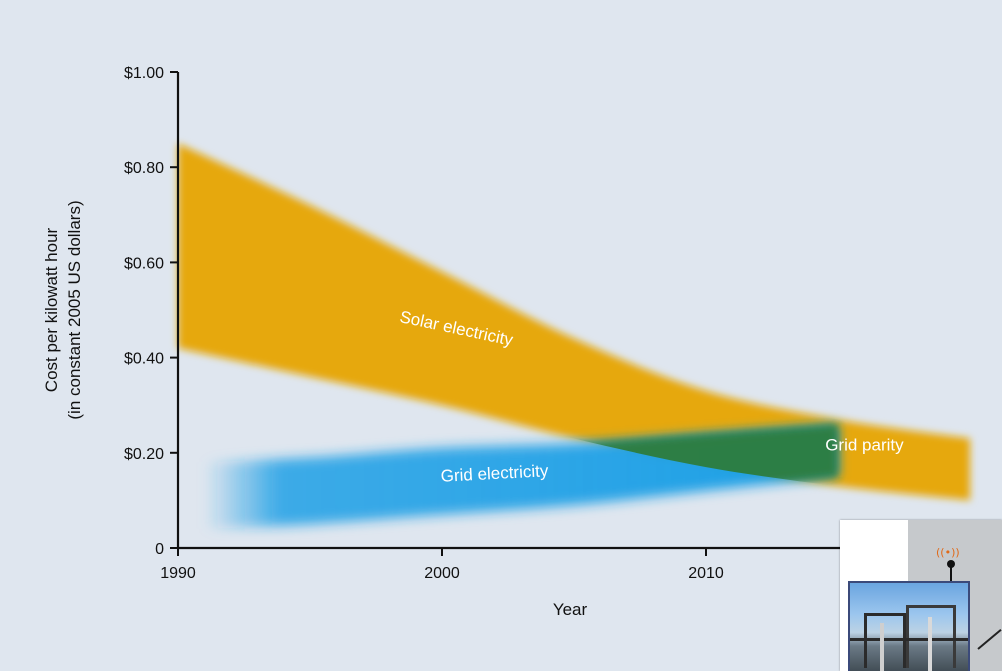 This screenshot has height=671, width=1002. What do you see at coordinates (706, 573) in the screenshot?
I see `x-tick-label: 2010` at bounding box center [706, 573].